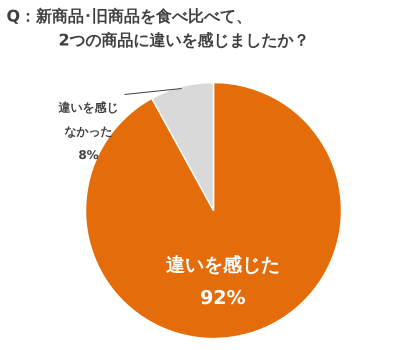  What do you see at coordinates (223, 297) in the screenshot?
I see `data-label: 92%` at bounding box center [223, 297].